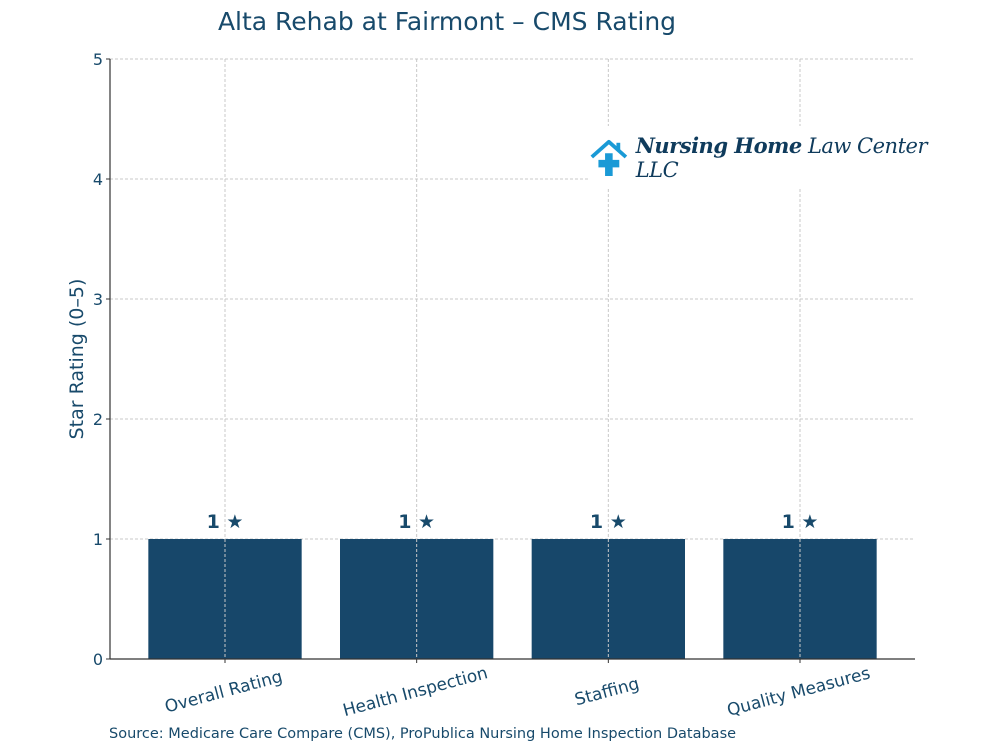 The height and width of the screenshot is (750, 1000). Describe the element at coordinates (98, 179) in the screenshot. I see `y-tick-label: 4` at that location.